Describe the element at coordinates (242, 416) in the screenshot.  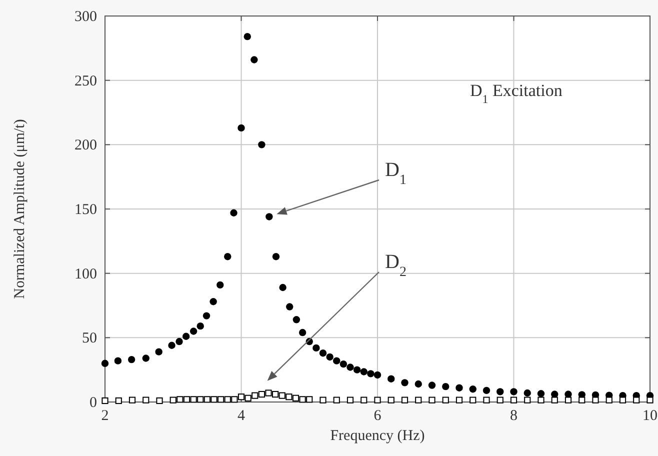
I see `x-tick-label: 4` at that location.